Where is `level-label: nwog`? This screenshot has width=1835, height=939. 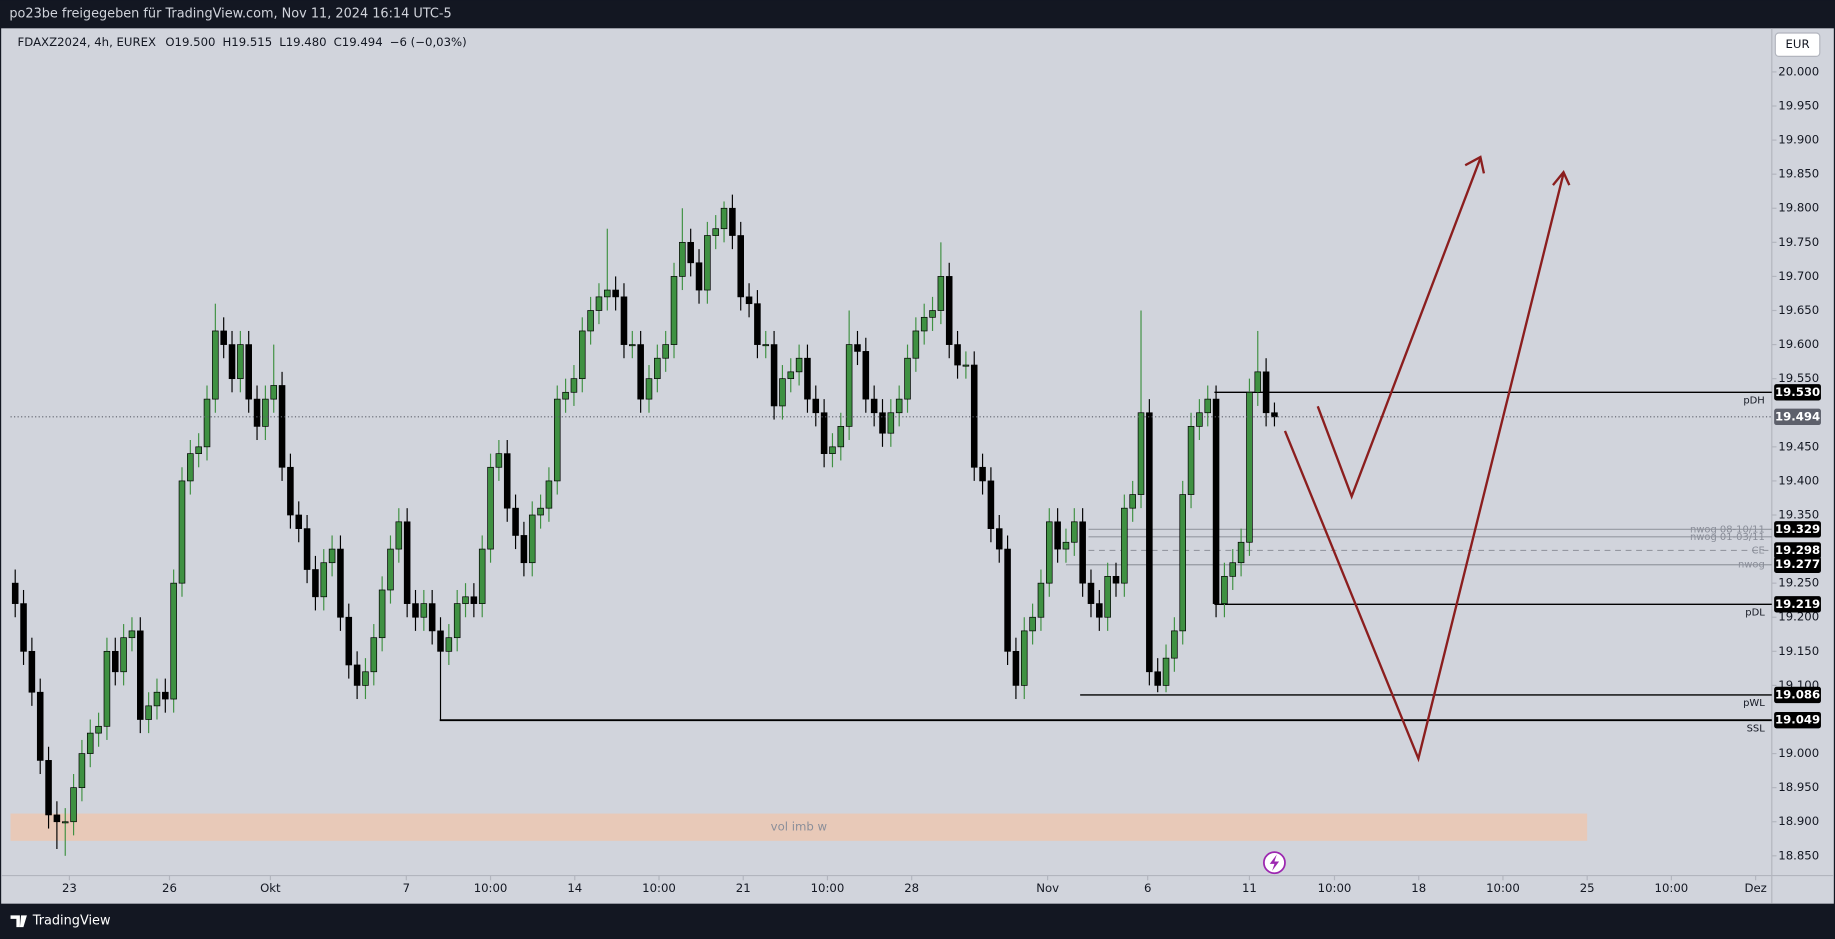 level-label: nwog is located at coordinates (1751, 565).